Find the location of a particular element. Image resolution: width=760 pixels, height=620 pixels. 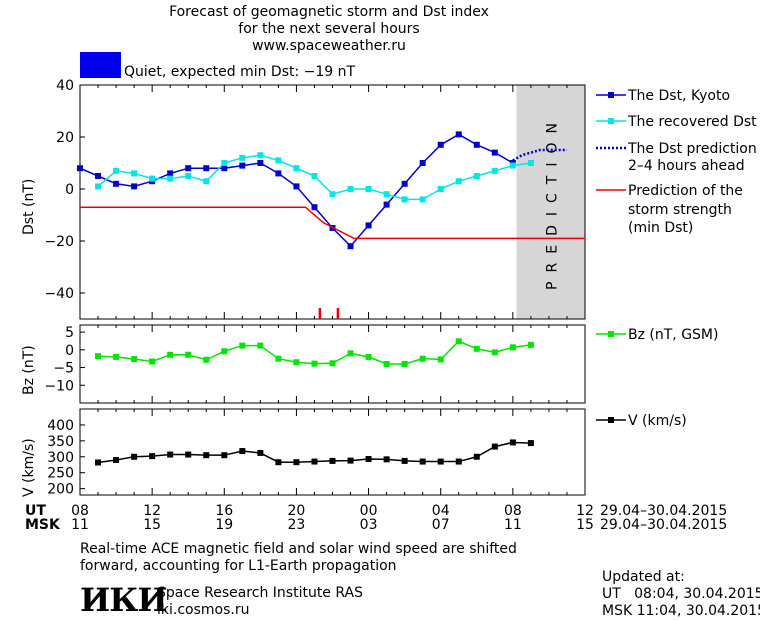

prediction-region is located at coordinates (550, 202).